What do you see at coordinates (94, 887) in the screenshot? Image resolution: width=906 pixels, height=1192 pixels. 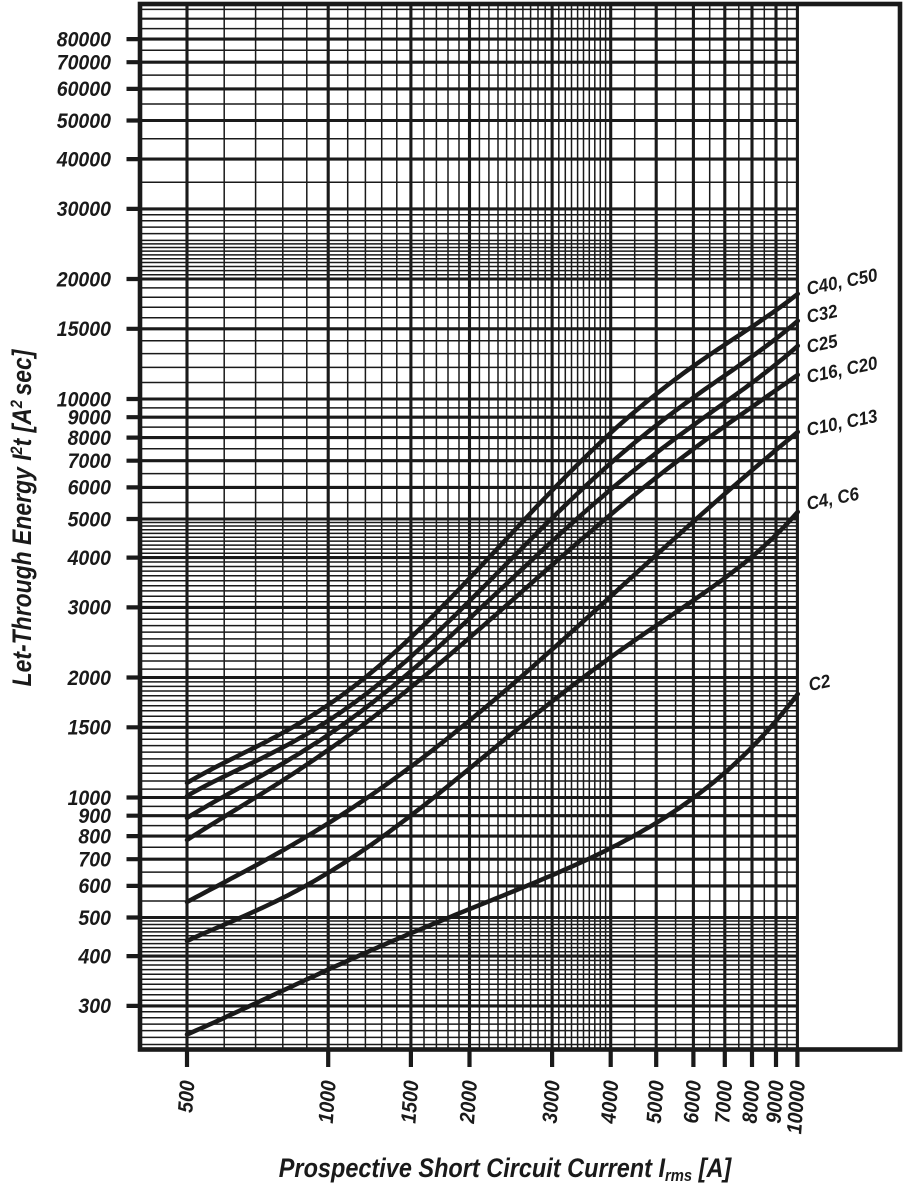 I see `svg-text: 600` at bounding box center [94, 887].